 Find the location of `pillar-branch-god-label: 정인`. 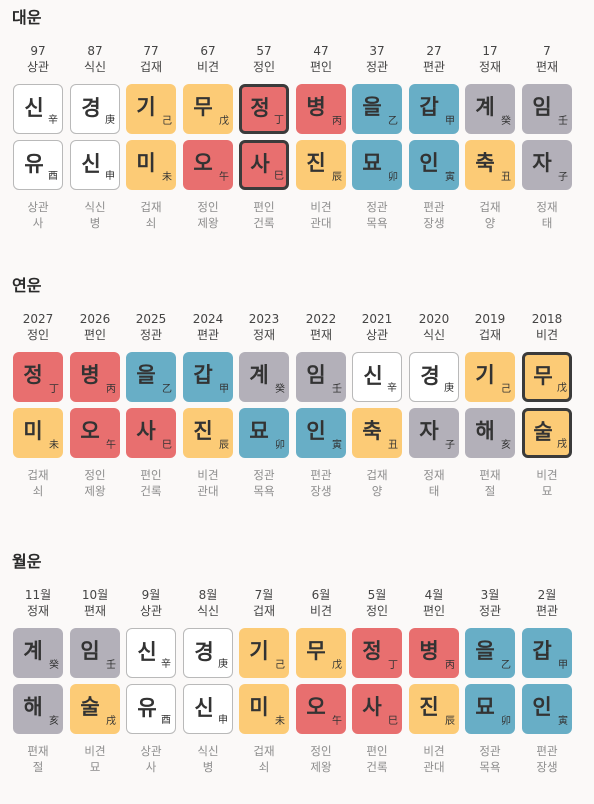

pillar-branch-god-label: 정인 is located at coordinates (321, 751).